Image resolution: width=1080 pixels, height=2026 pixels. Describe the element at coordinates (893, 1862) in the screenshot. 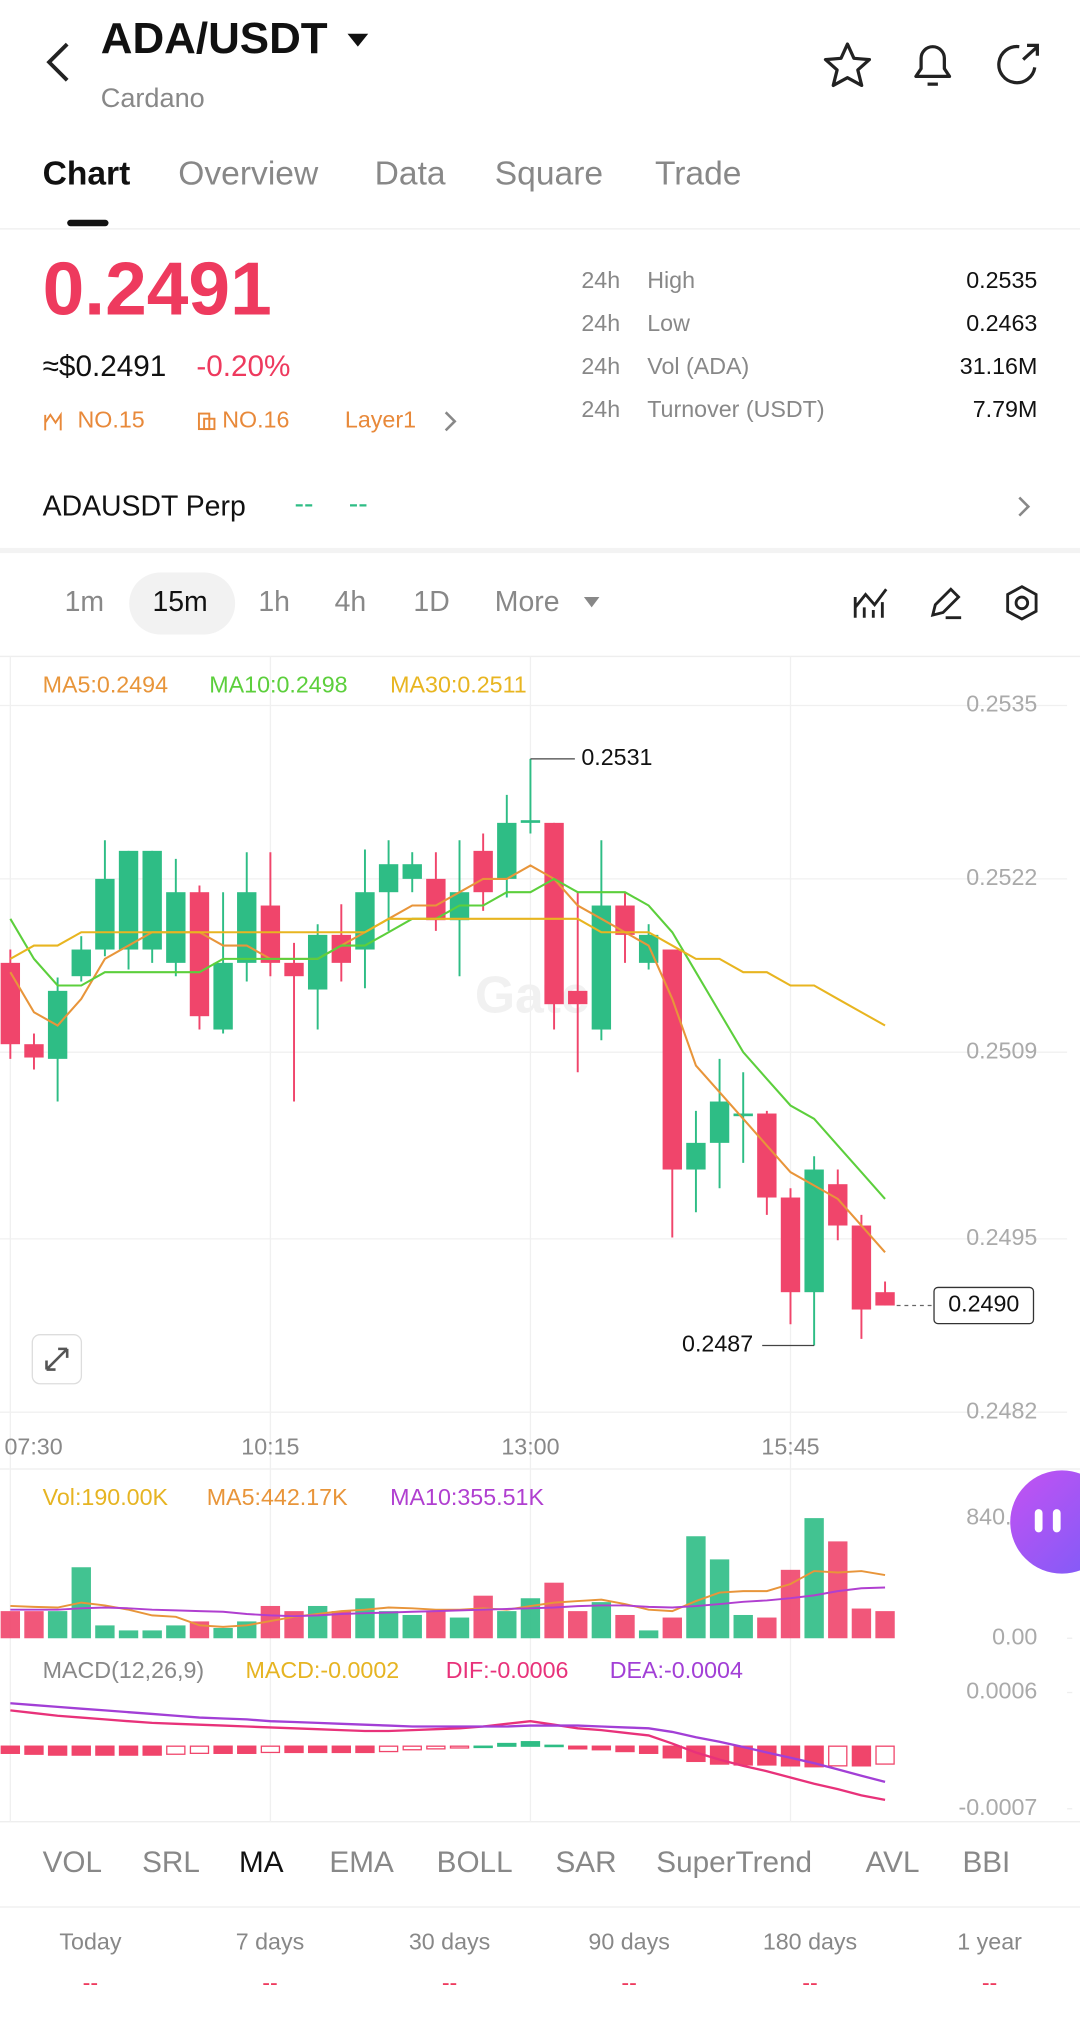

I see `indicator-tab: AVL` at that location.